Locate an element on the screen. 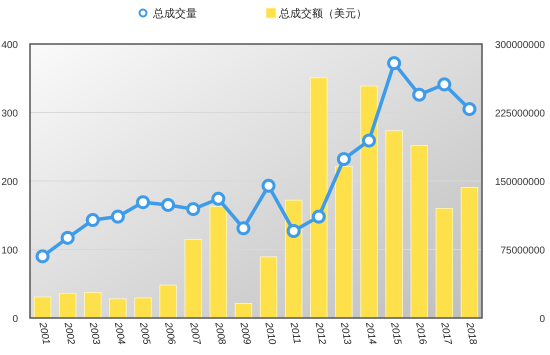 This screenshot has height=355, width=550. x-tick-label: 2014 is located at coordinates (370, 333).